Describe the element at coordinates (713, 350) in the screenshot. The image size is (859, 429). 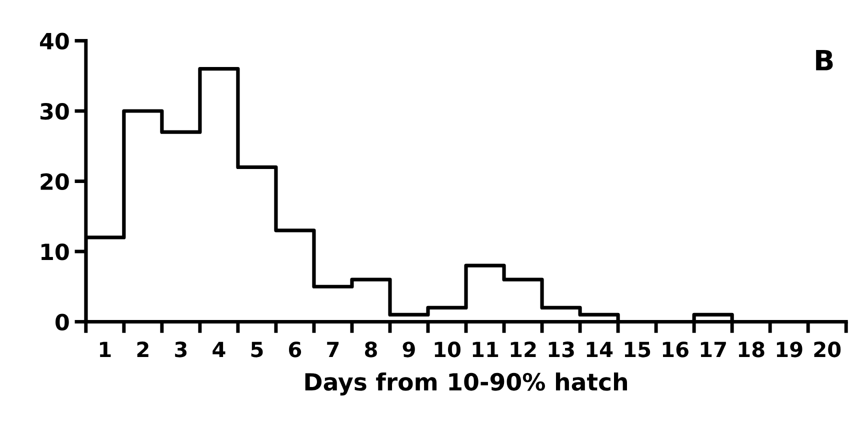
I see `x-tick-label: 17` at that location.